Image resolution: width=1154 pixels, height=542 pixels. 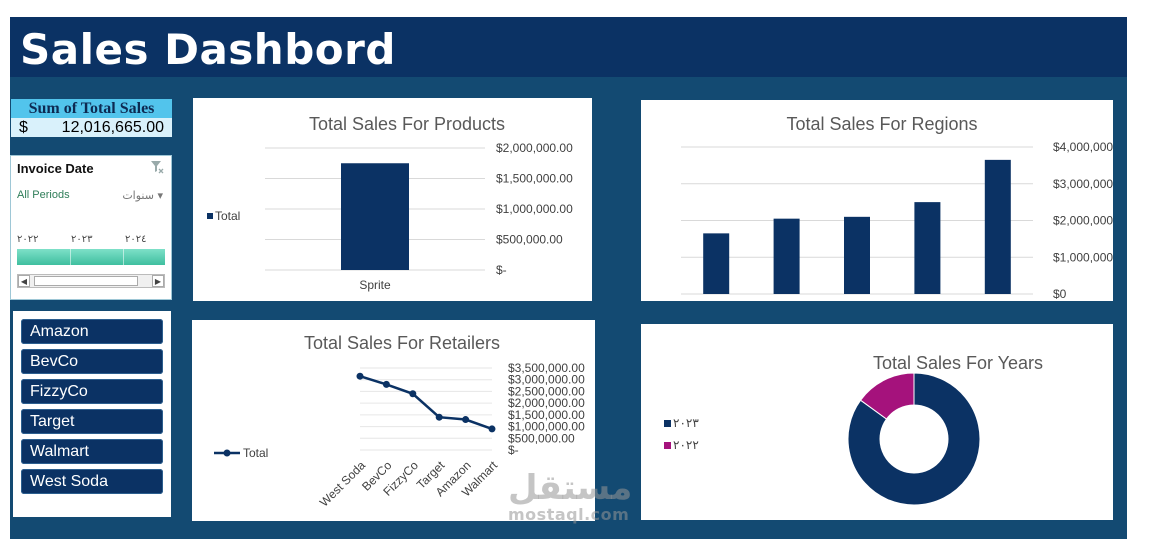 I want to click on timeline-scrollbar: ◀ ▶, so click(x=91, y=281).